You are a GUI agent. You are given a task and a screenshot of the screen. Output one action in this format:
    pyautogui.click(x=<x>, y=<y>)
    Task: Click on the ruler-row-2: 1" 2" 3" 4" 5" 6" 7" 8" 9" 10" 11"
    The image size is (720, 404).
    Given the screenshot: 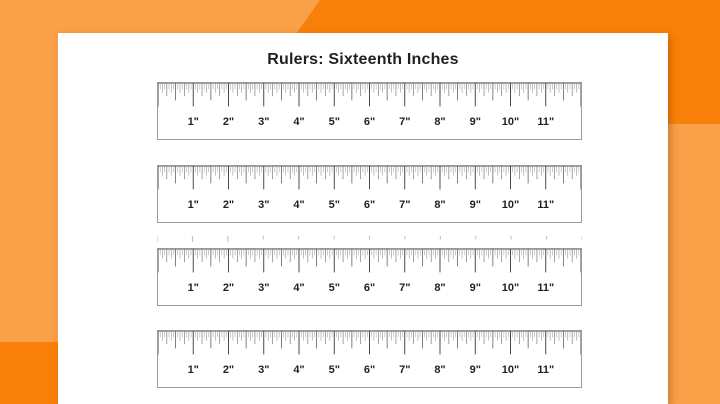 What is the action you would take?
    pyautogui.click(x=369, y=194)
    